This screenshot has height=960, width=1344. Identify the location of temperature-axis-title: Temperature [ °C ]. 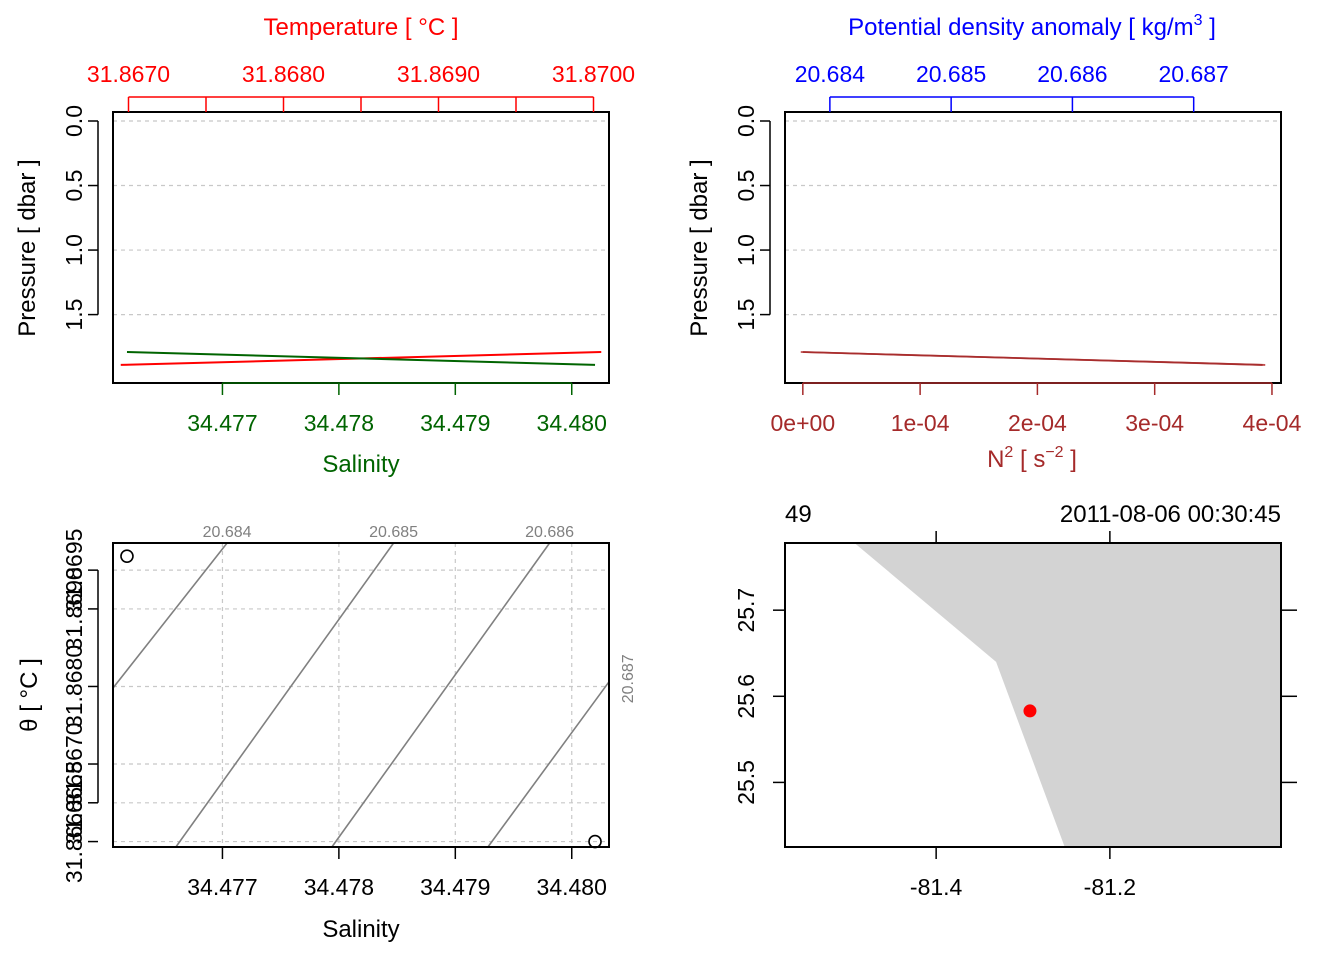
(361, 27).